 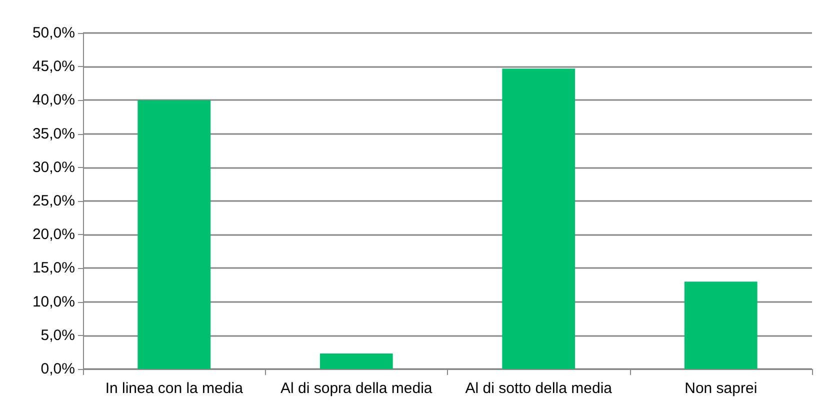 I want to click on y-tick-label: 40,0%, so click(x=53, y=100).